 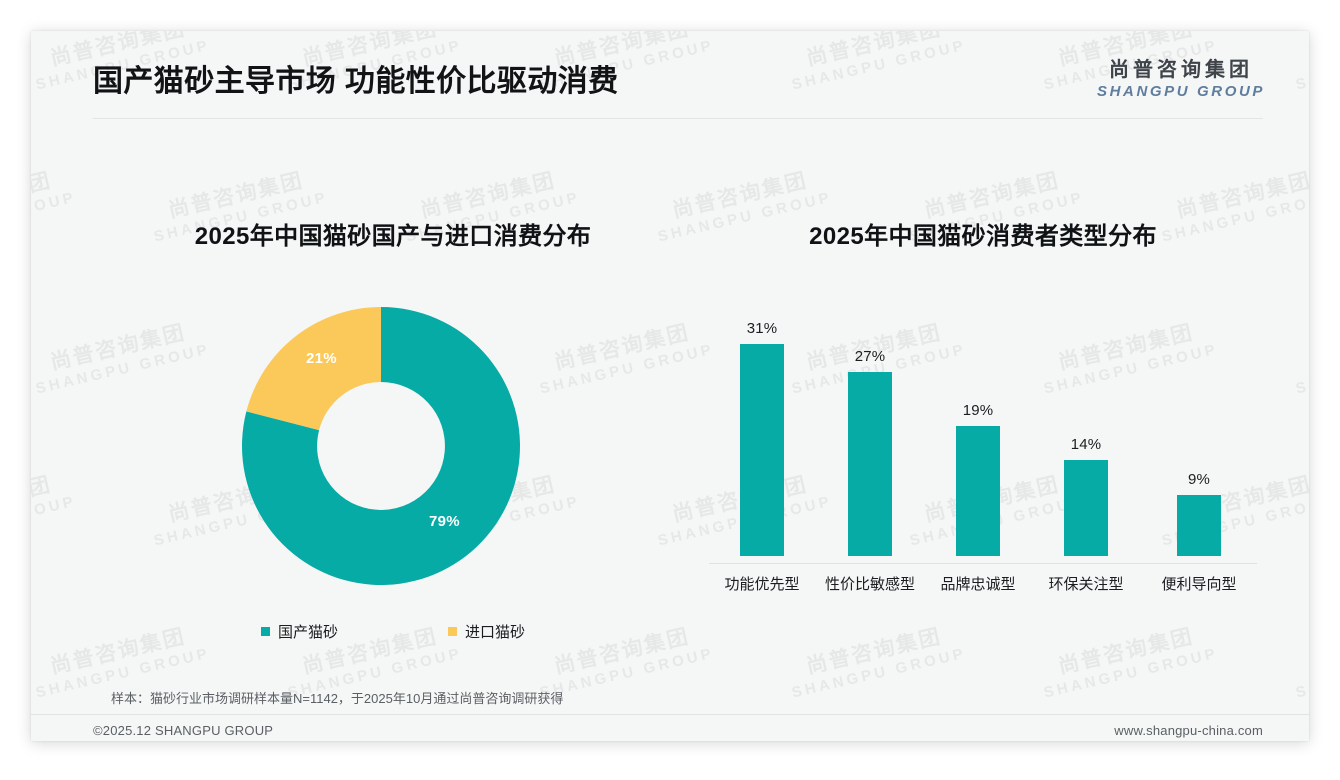 I want to click on bar-column: 14%, so click(x=1086, y=423).